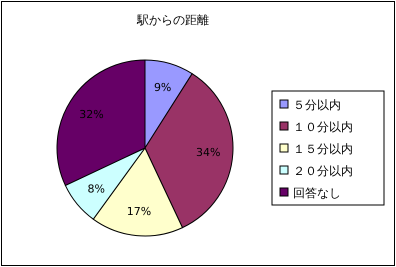 The height and width of the screenshot is (267, 396). What do you see at coordinates (208, 152) in the screenshot?
I see `data-label: 34%` at bounding box center [208, 152].